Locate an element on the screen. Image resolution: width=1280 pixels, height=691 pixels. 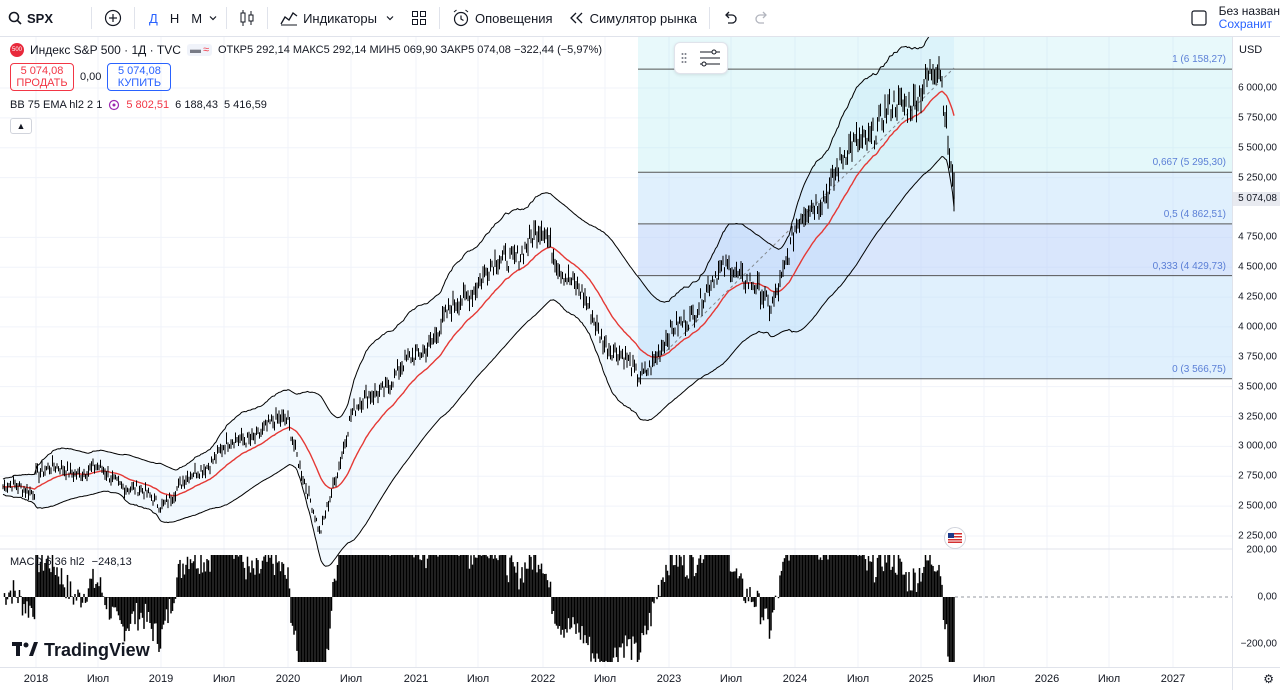
sell-label: ПРОДАТЬ is located at coordinates (42, 83).